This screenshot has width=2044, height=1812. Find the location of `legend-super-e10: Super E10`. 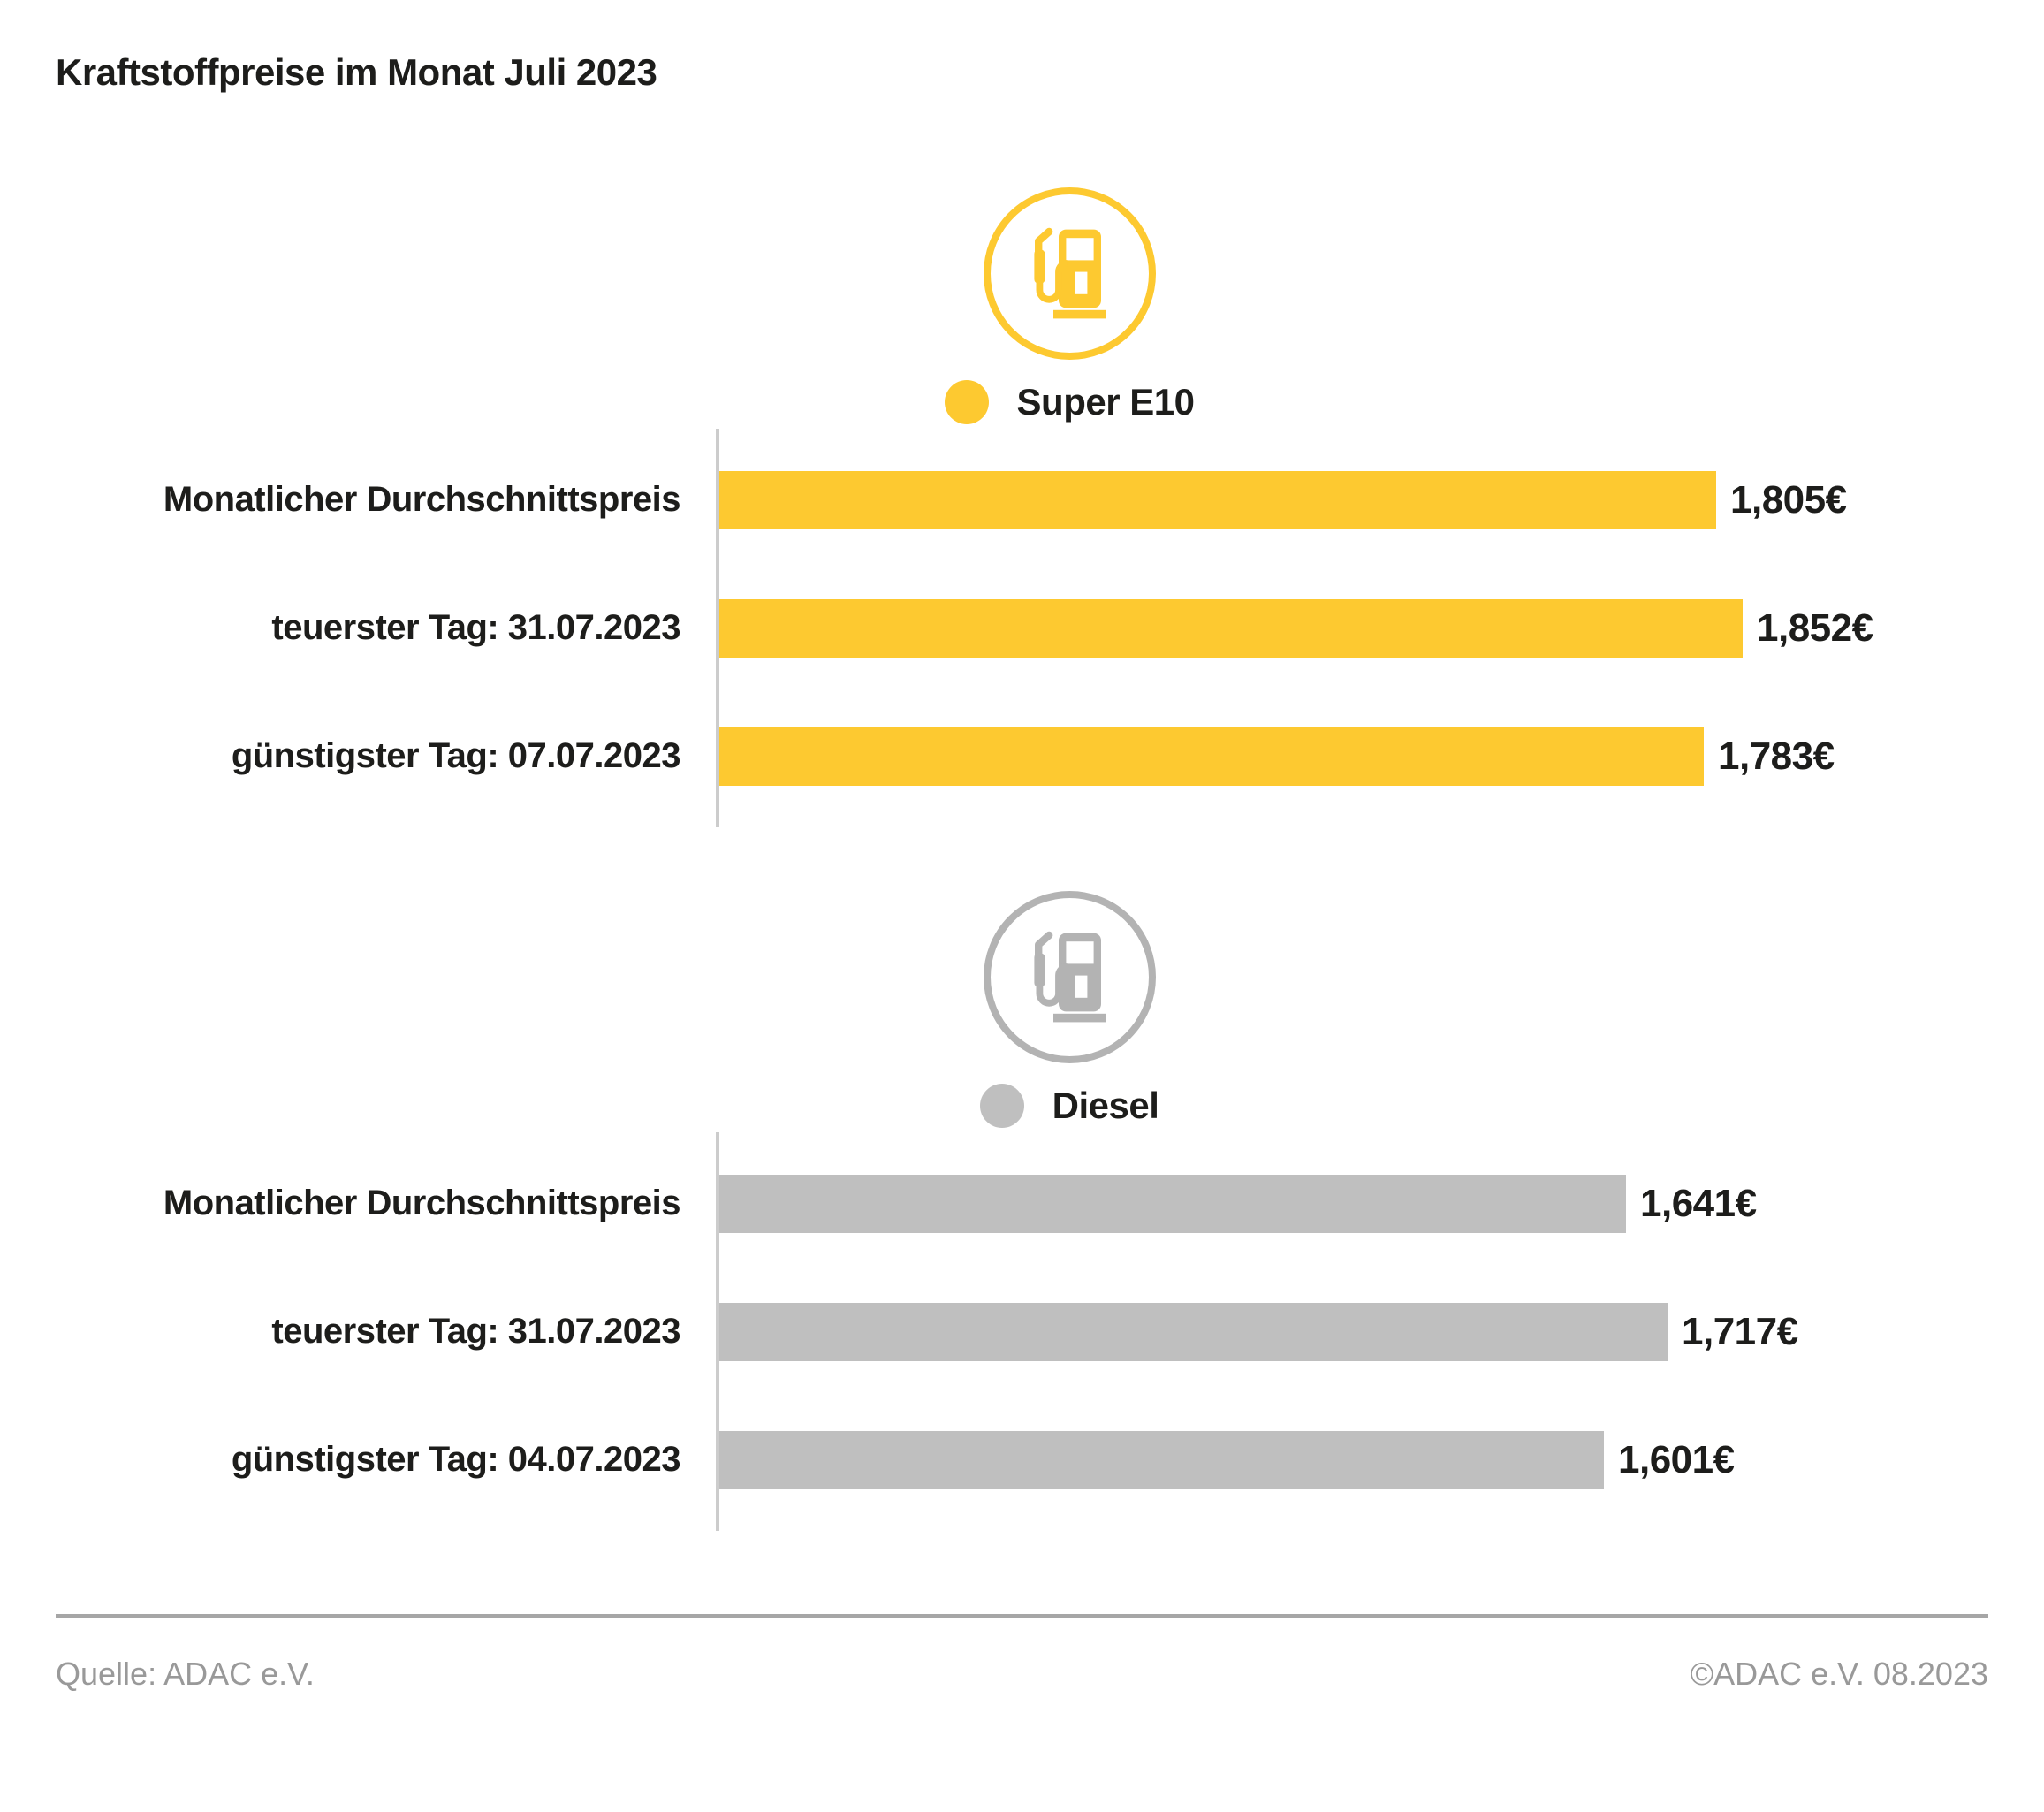

legend-super-e10: Super E10 is located at coordinates (1069, 402).